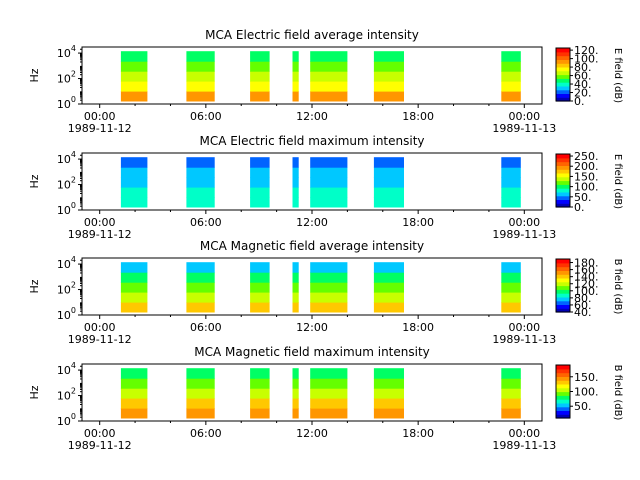  What do you see at coordinates (583, 197) in the screenshot?
I see `colorbar-tick-label: 50.` at bounding box center [583, 197].